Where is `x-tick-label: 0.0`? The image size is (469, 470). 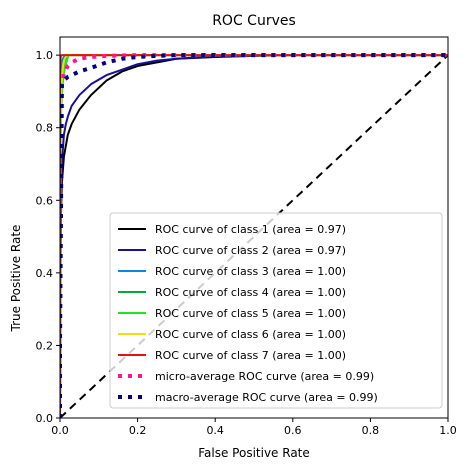
x-tick-label: 0.0 is located at coordinates (60, 430).